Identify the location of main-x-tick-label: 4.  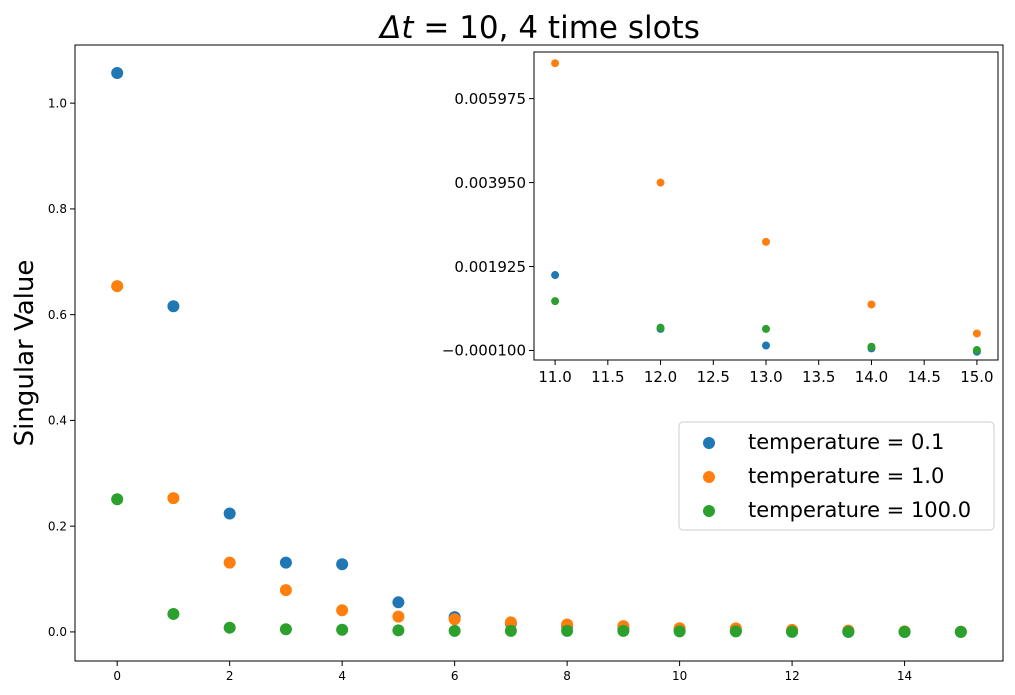
(342, 676).